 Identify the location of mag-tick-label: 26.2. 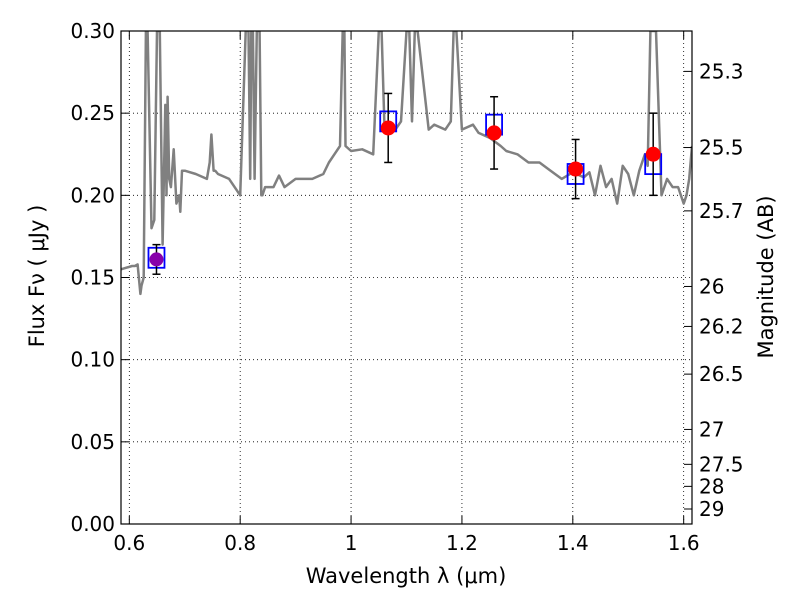
(721, 326).